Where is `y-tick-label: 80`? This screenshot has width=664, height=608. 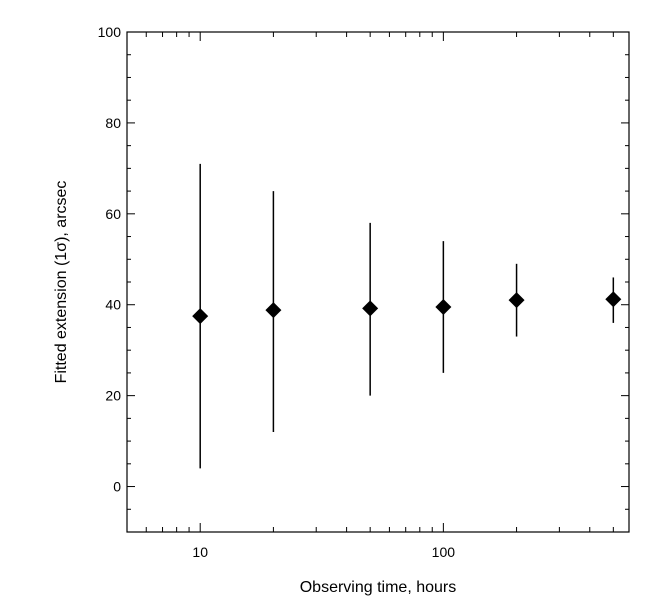 y-tick-label: 80 is located at coordinates (113, 123).